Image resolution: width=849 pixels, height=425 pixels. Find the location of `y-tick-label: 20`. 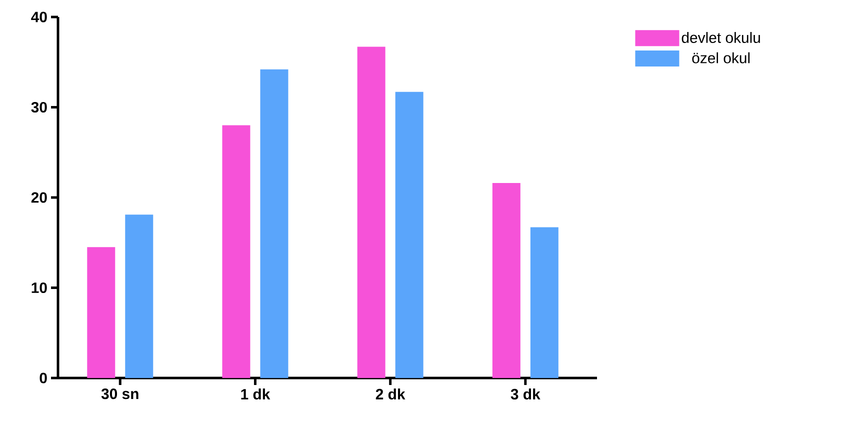

y-tick-label: 20 is located at coordinates (39, 197).